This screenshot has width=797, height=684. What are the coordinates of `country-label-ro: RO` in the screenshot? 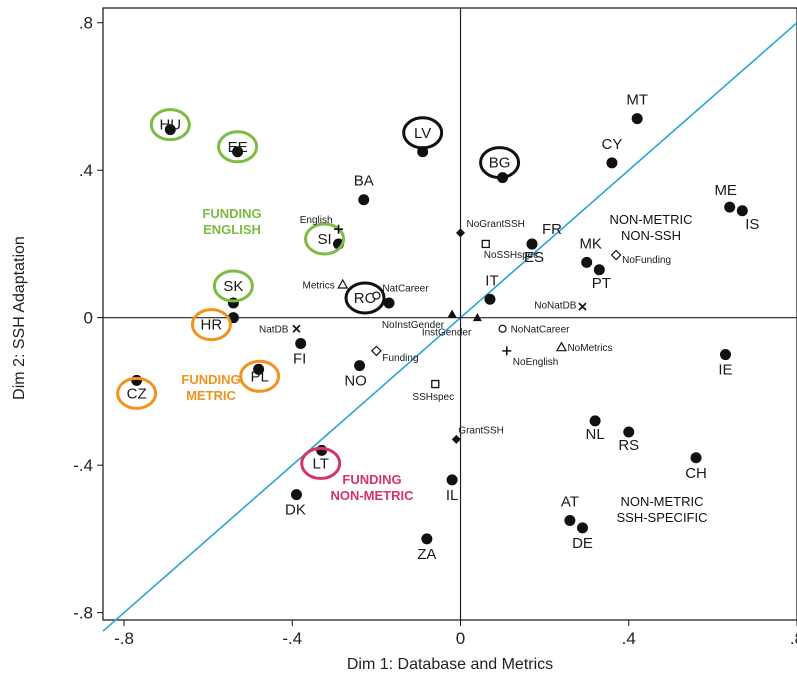 It's located at (365, 298).